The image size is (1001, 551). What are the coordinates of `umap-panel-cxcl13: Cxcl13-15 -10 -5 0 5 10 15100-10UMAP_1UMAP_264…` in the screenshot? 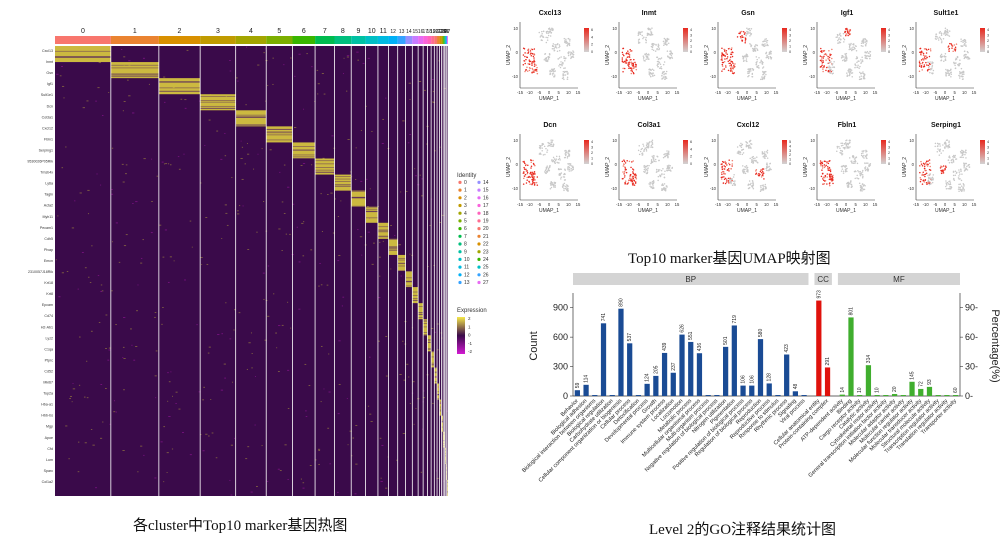 It's located at (549, 56).